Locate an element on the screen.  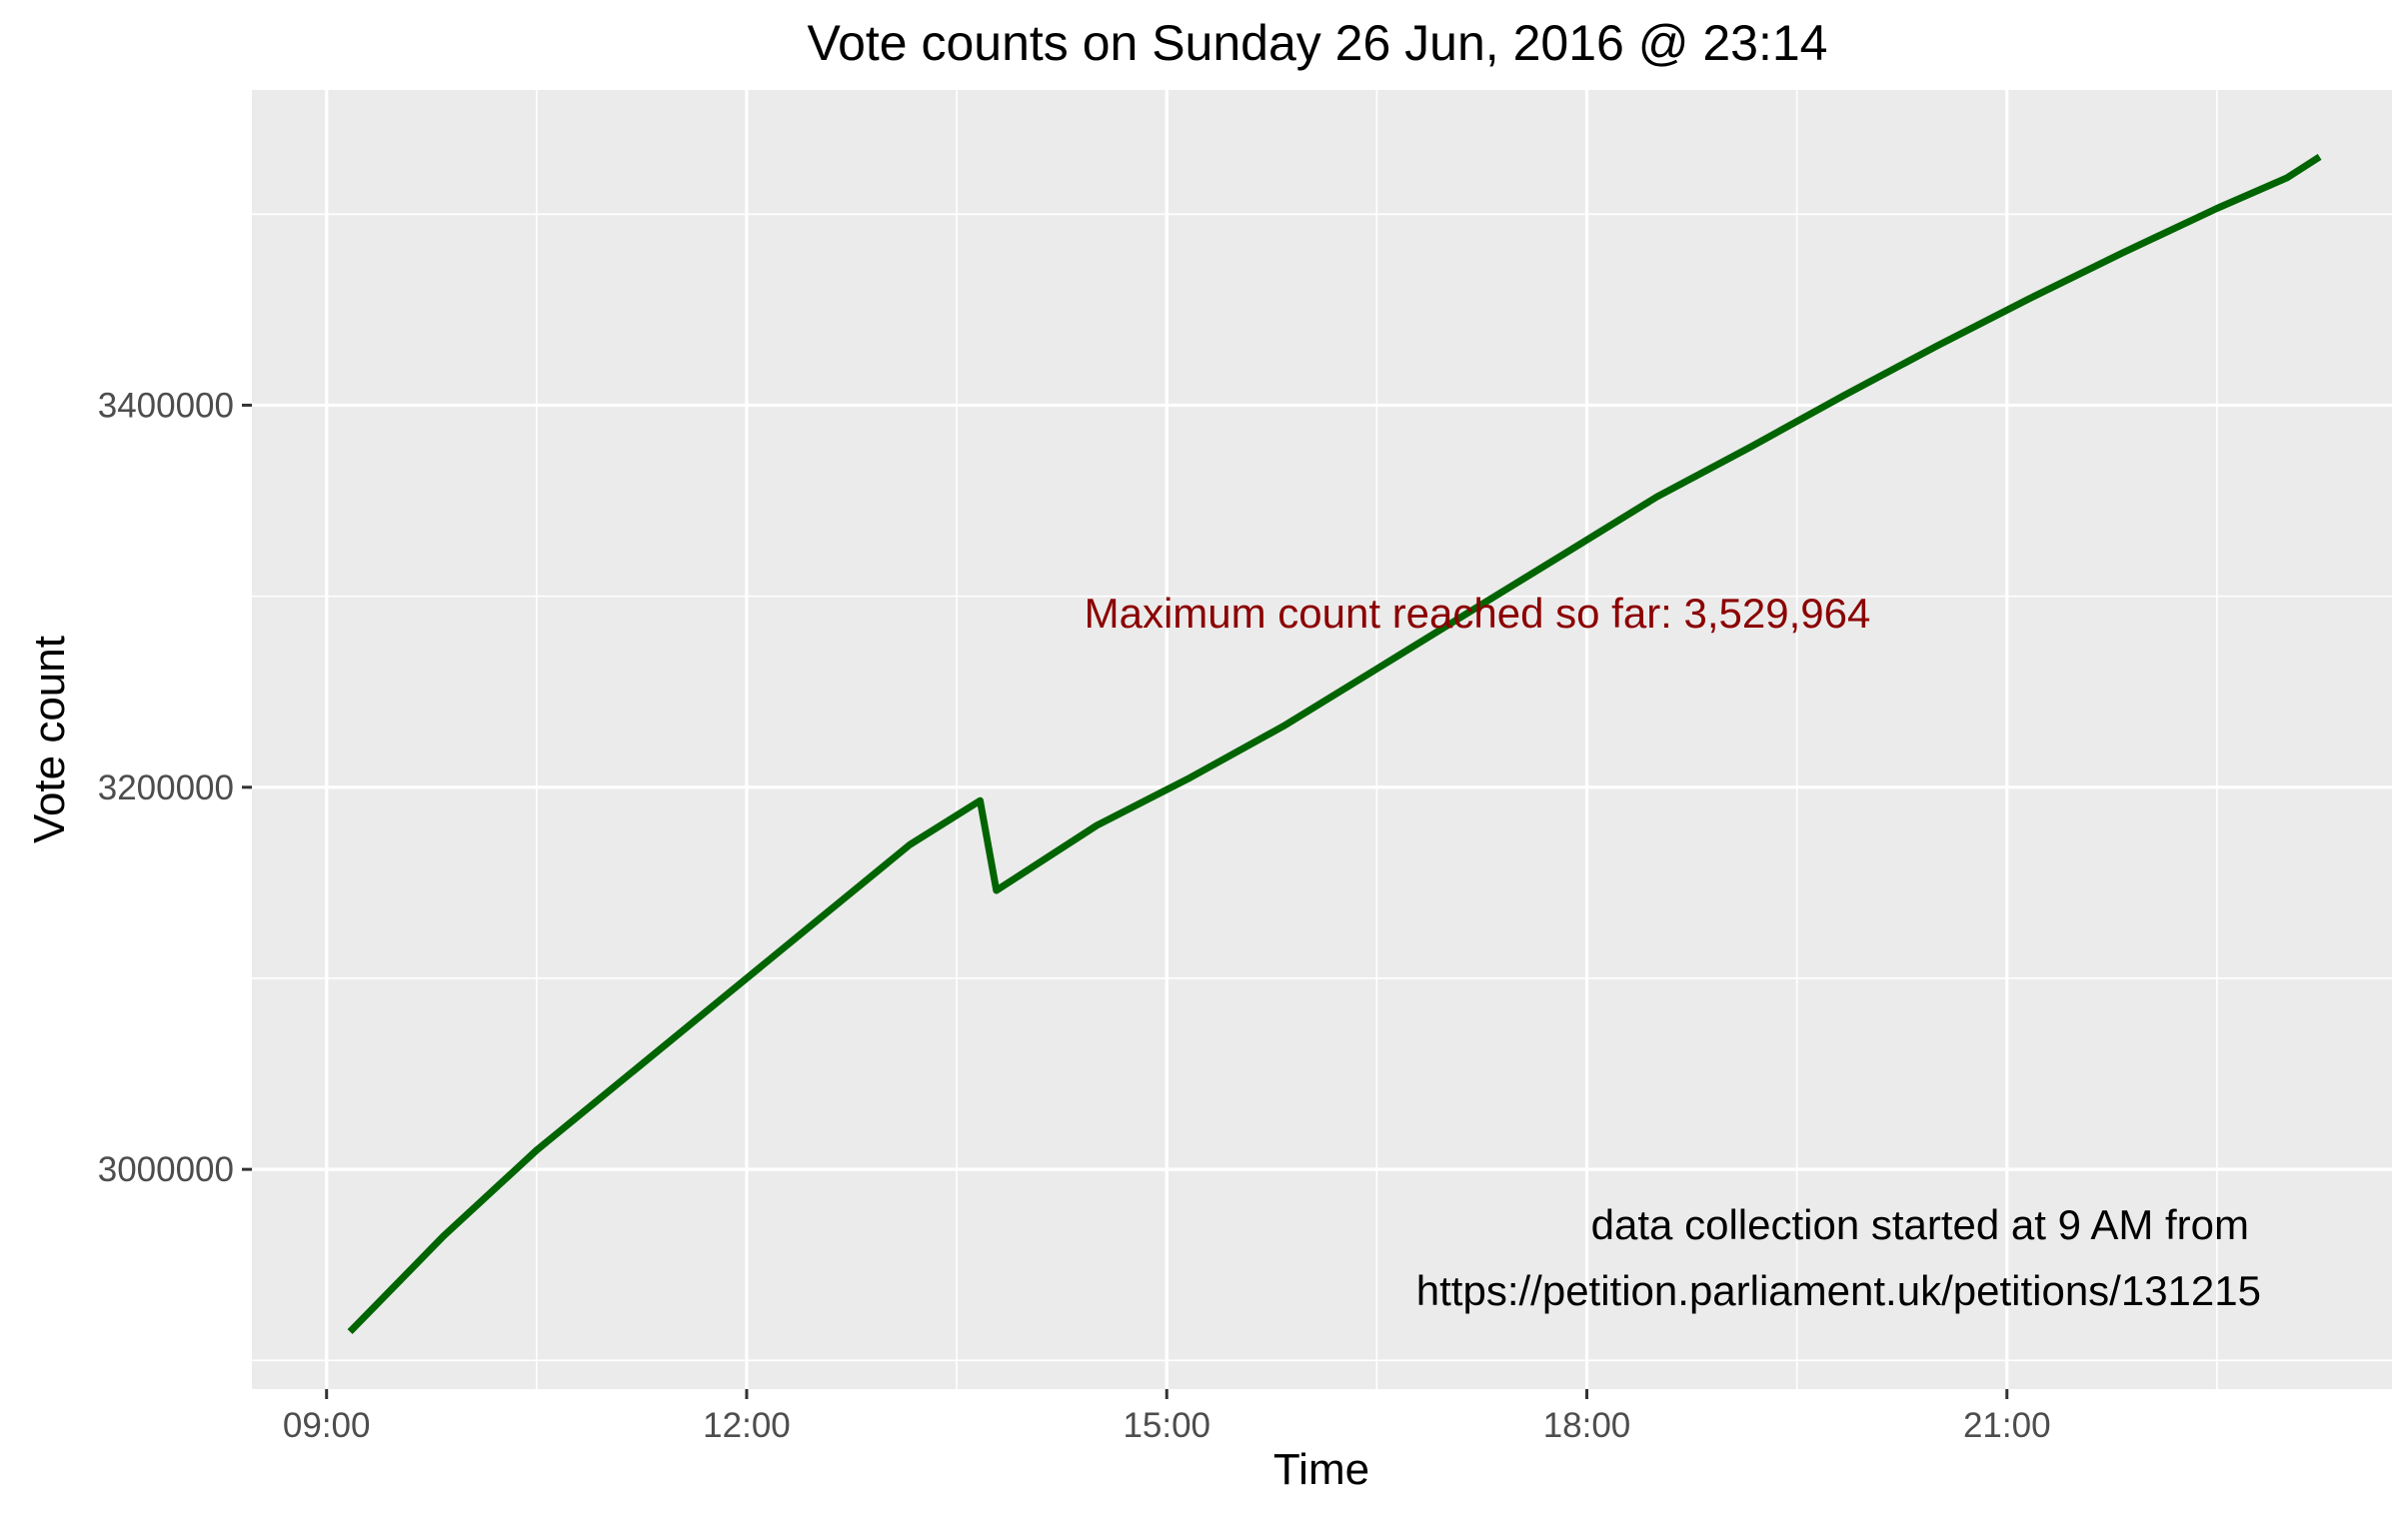
data-source-note: data collection started at 9 AM from is located at coordinates (1920, 1224).